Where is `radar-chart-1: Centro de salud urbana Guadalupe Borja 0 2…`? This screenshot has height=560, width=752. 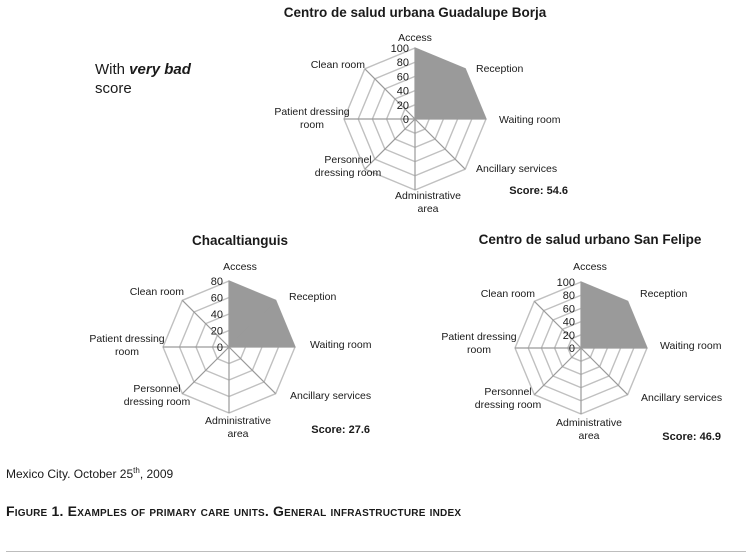
radar-chart-1: Centro de salud urbana Guadalupe Borja 0 2… is located at coordinates (421, 110).